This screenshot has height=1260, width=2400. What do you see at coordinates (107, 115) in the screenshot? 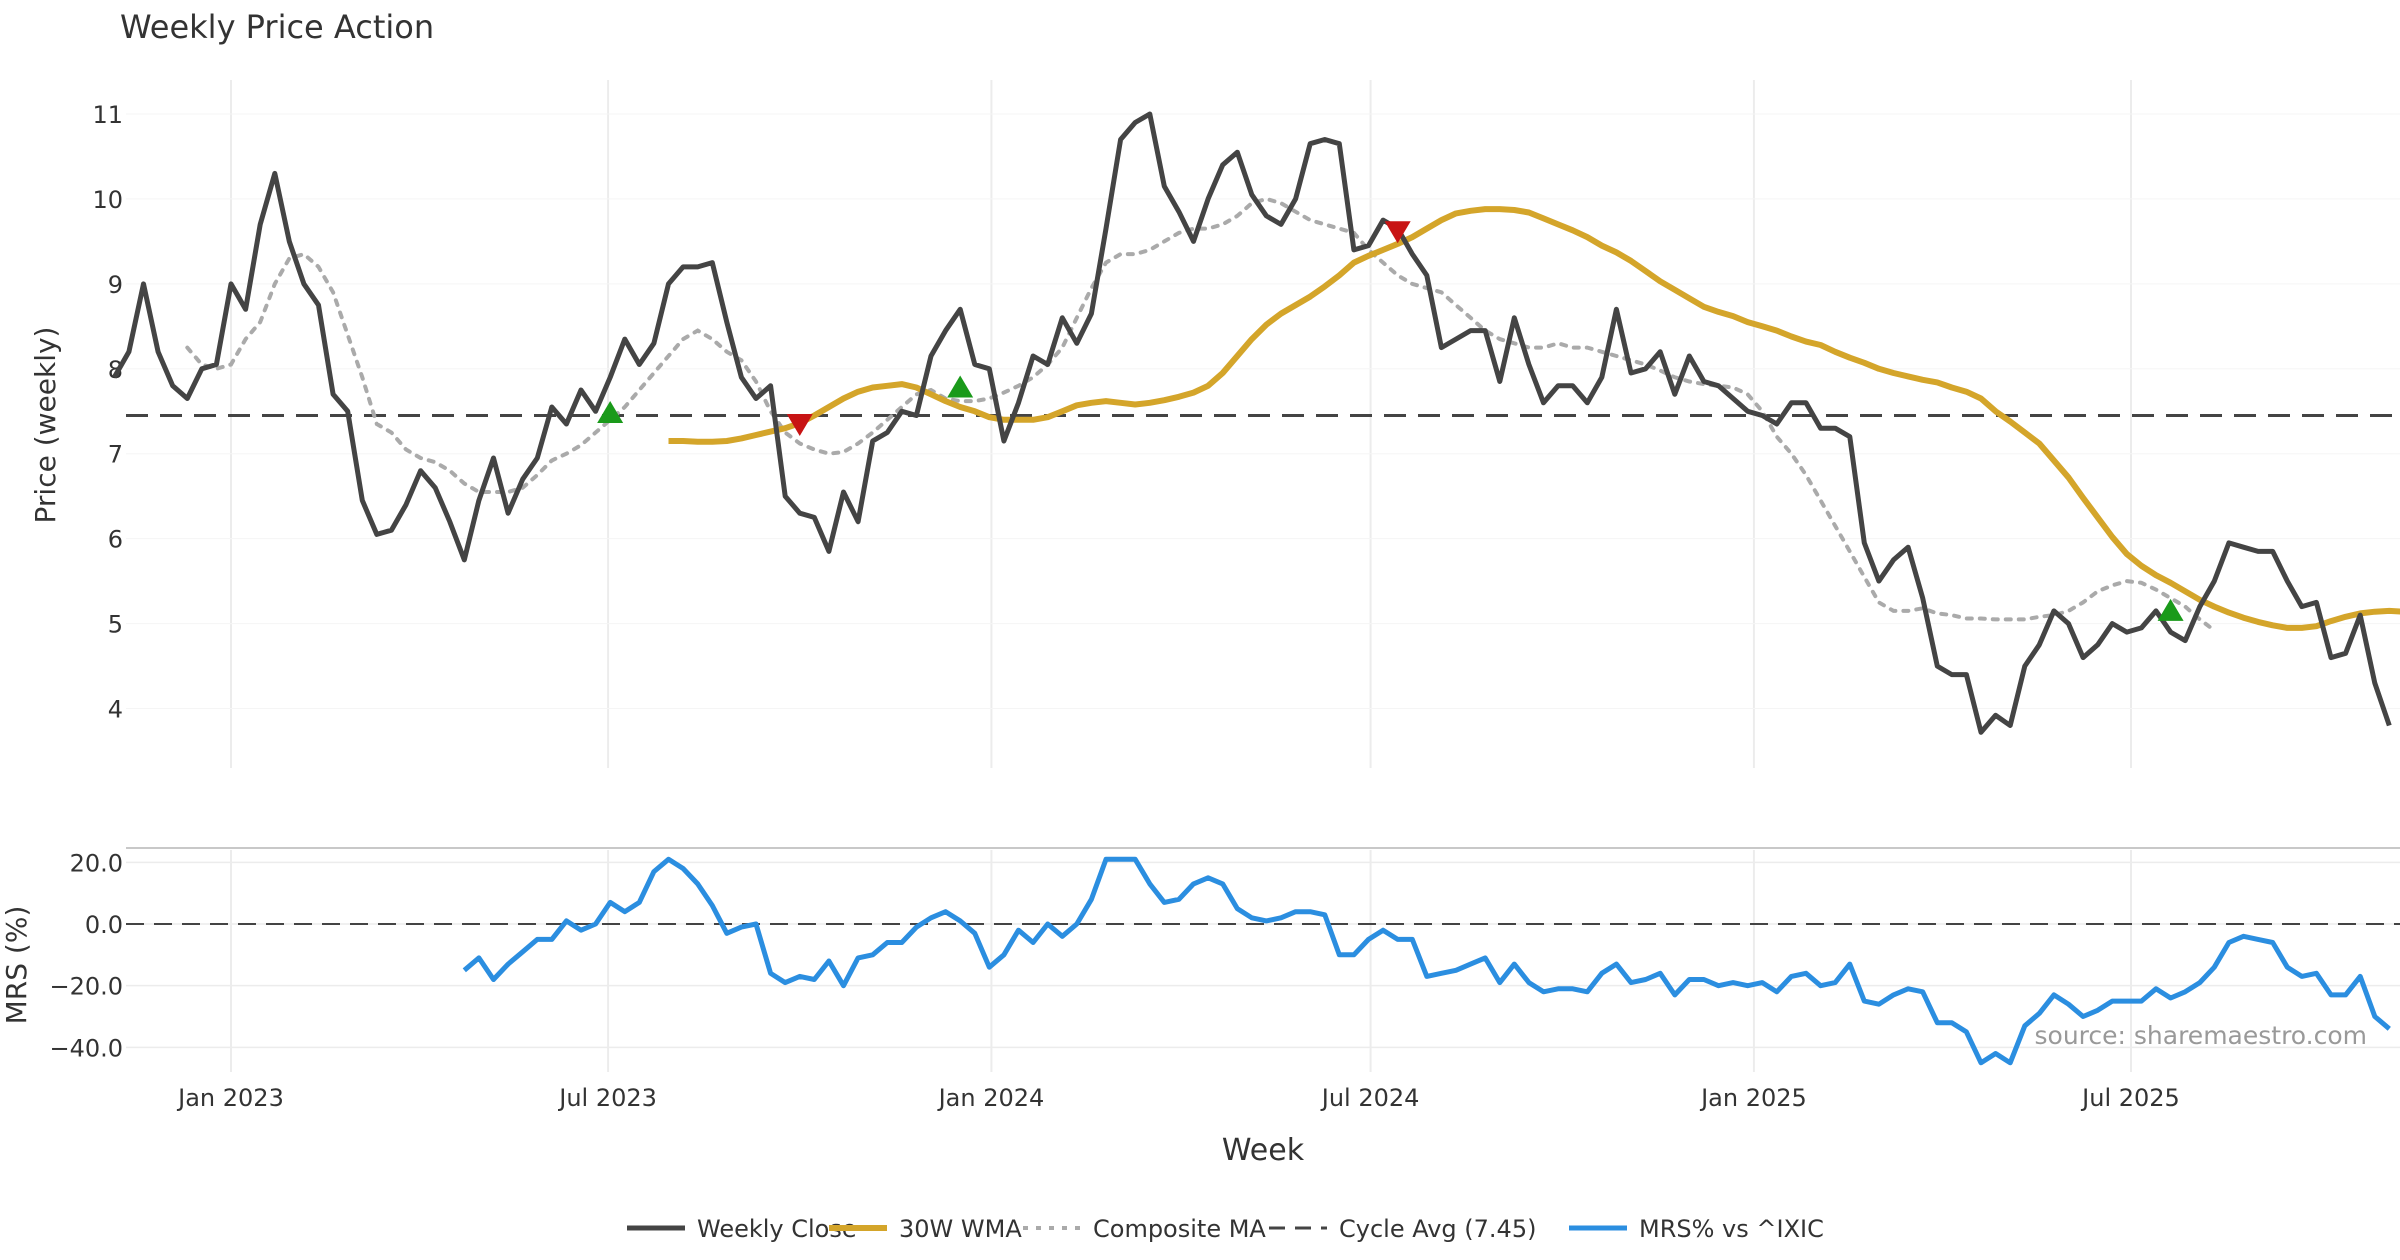
I see `price-y-tick-label: 11` at bounding box center [107, 115].